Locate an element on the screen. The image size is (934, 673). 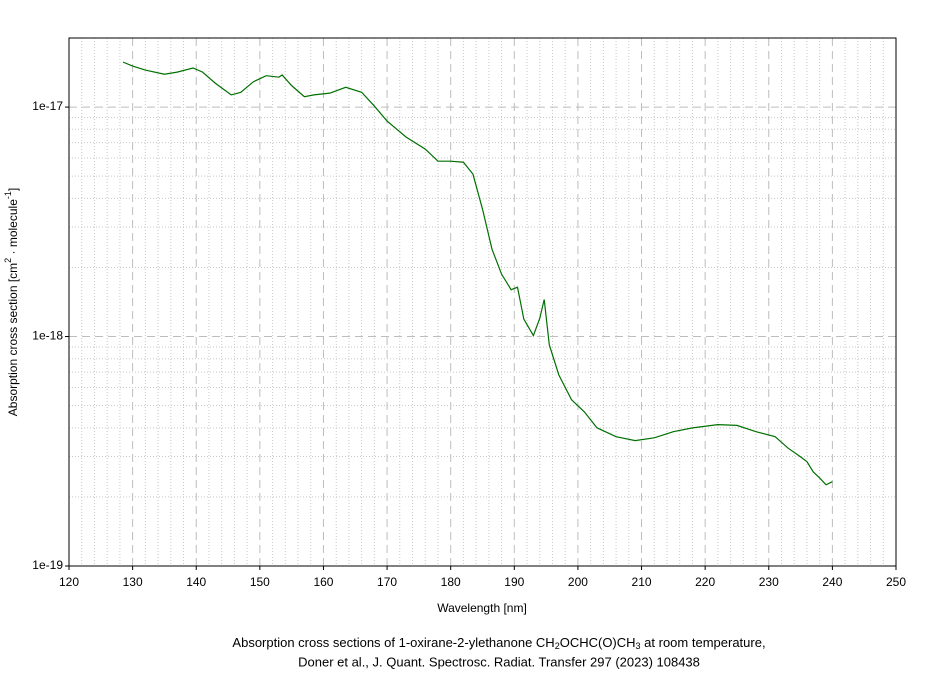
x-tick-label: 200 is located at coordinates (578, 582).